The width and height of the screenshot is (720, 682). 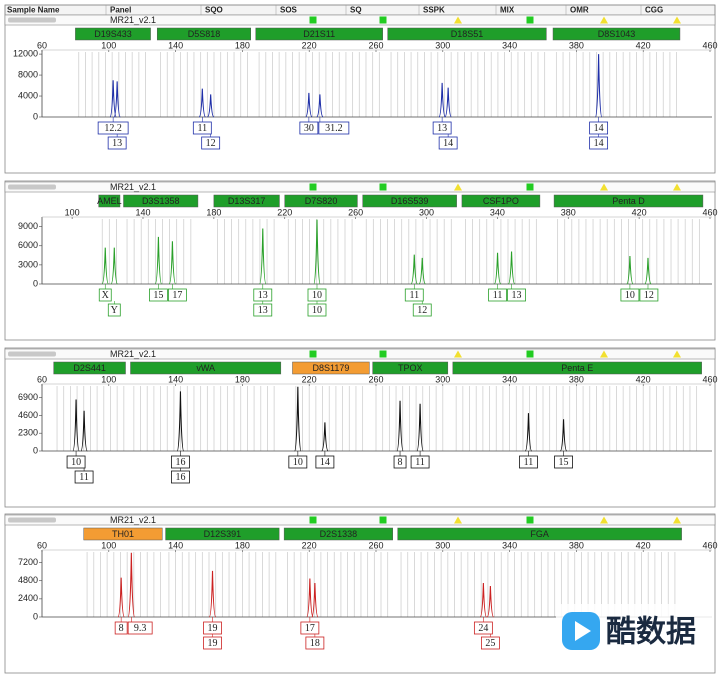 What do you see at coordinates (442, 379) in the screenshot?
I see `x-tick-label: 300` at bounding box center [442, 379].